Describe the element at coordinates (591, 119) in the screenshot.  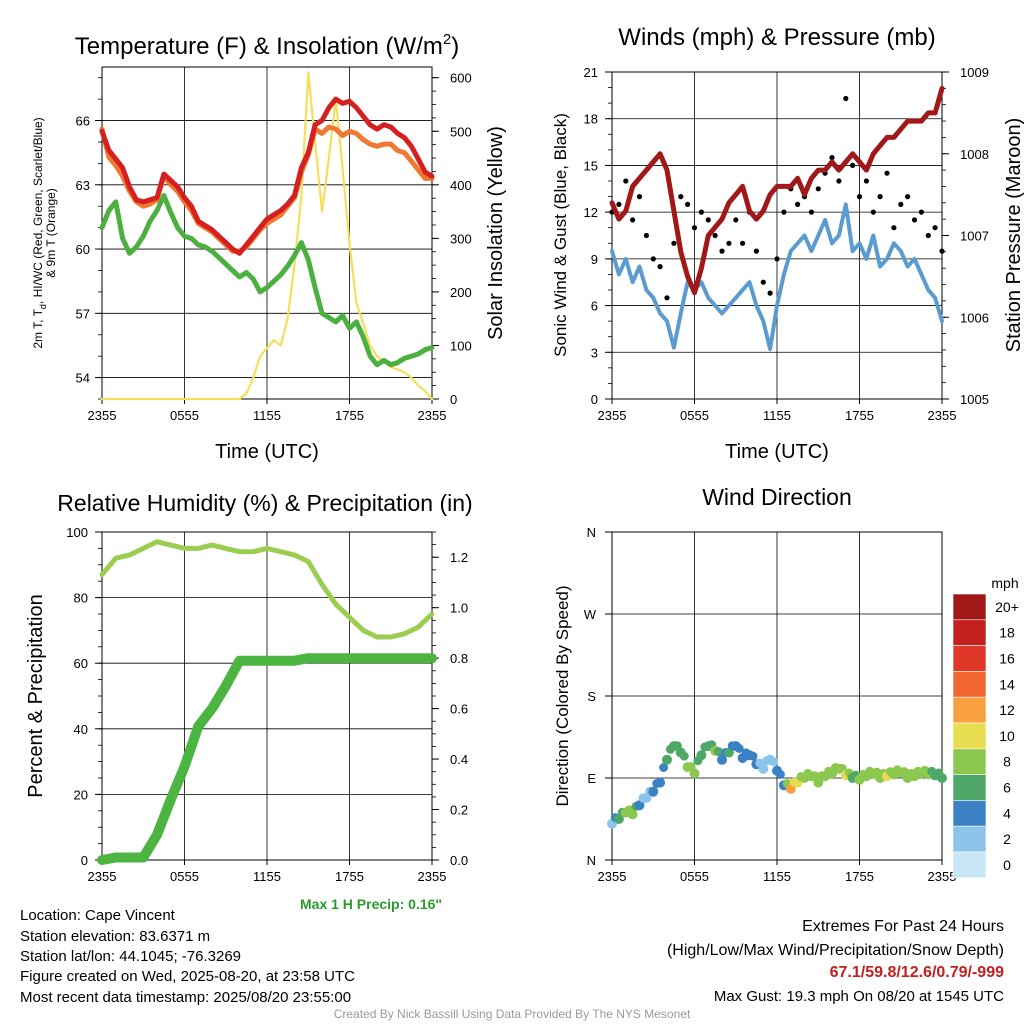
I see `y-tick-label-left: 18` at that location.